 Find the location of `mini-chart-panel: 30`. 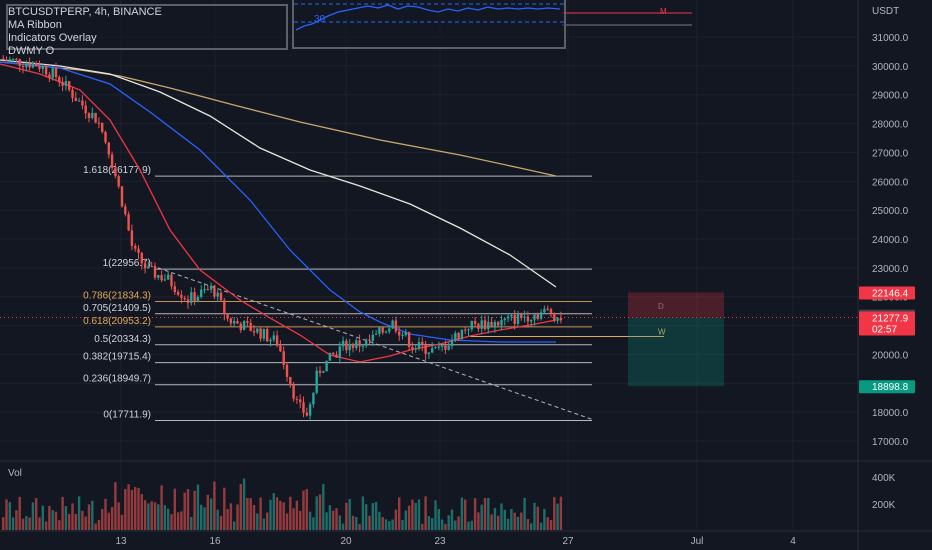

mini-chart-panel: 30 is located at coordinates (429, 24).